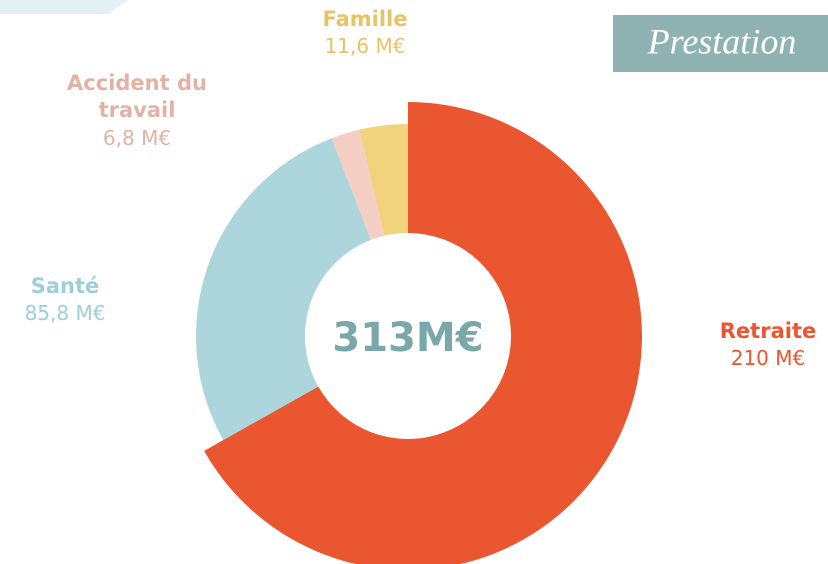 The width and height of the screenshot is (828, 564). Describe the element at coordinates (365, 46) in the screenshot. I see `value-label: 11,6 M€` at that location.